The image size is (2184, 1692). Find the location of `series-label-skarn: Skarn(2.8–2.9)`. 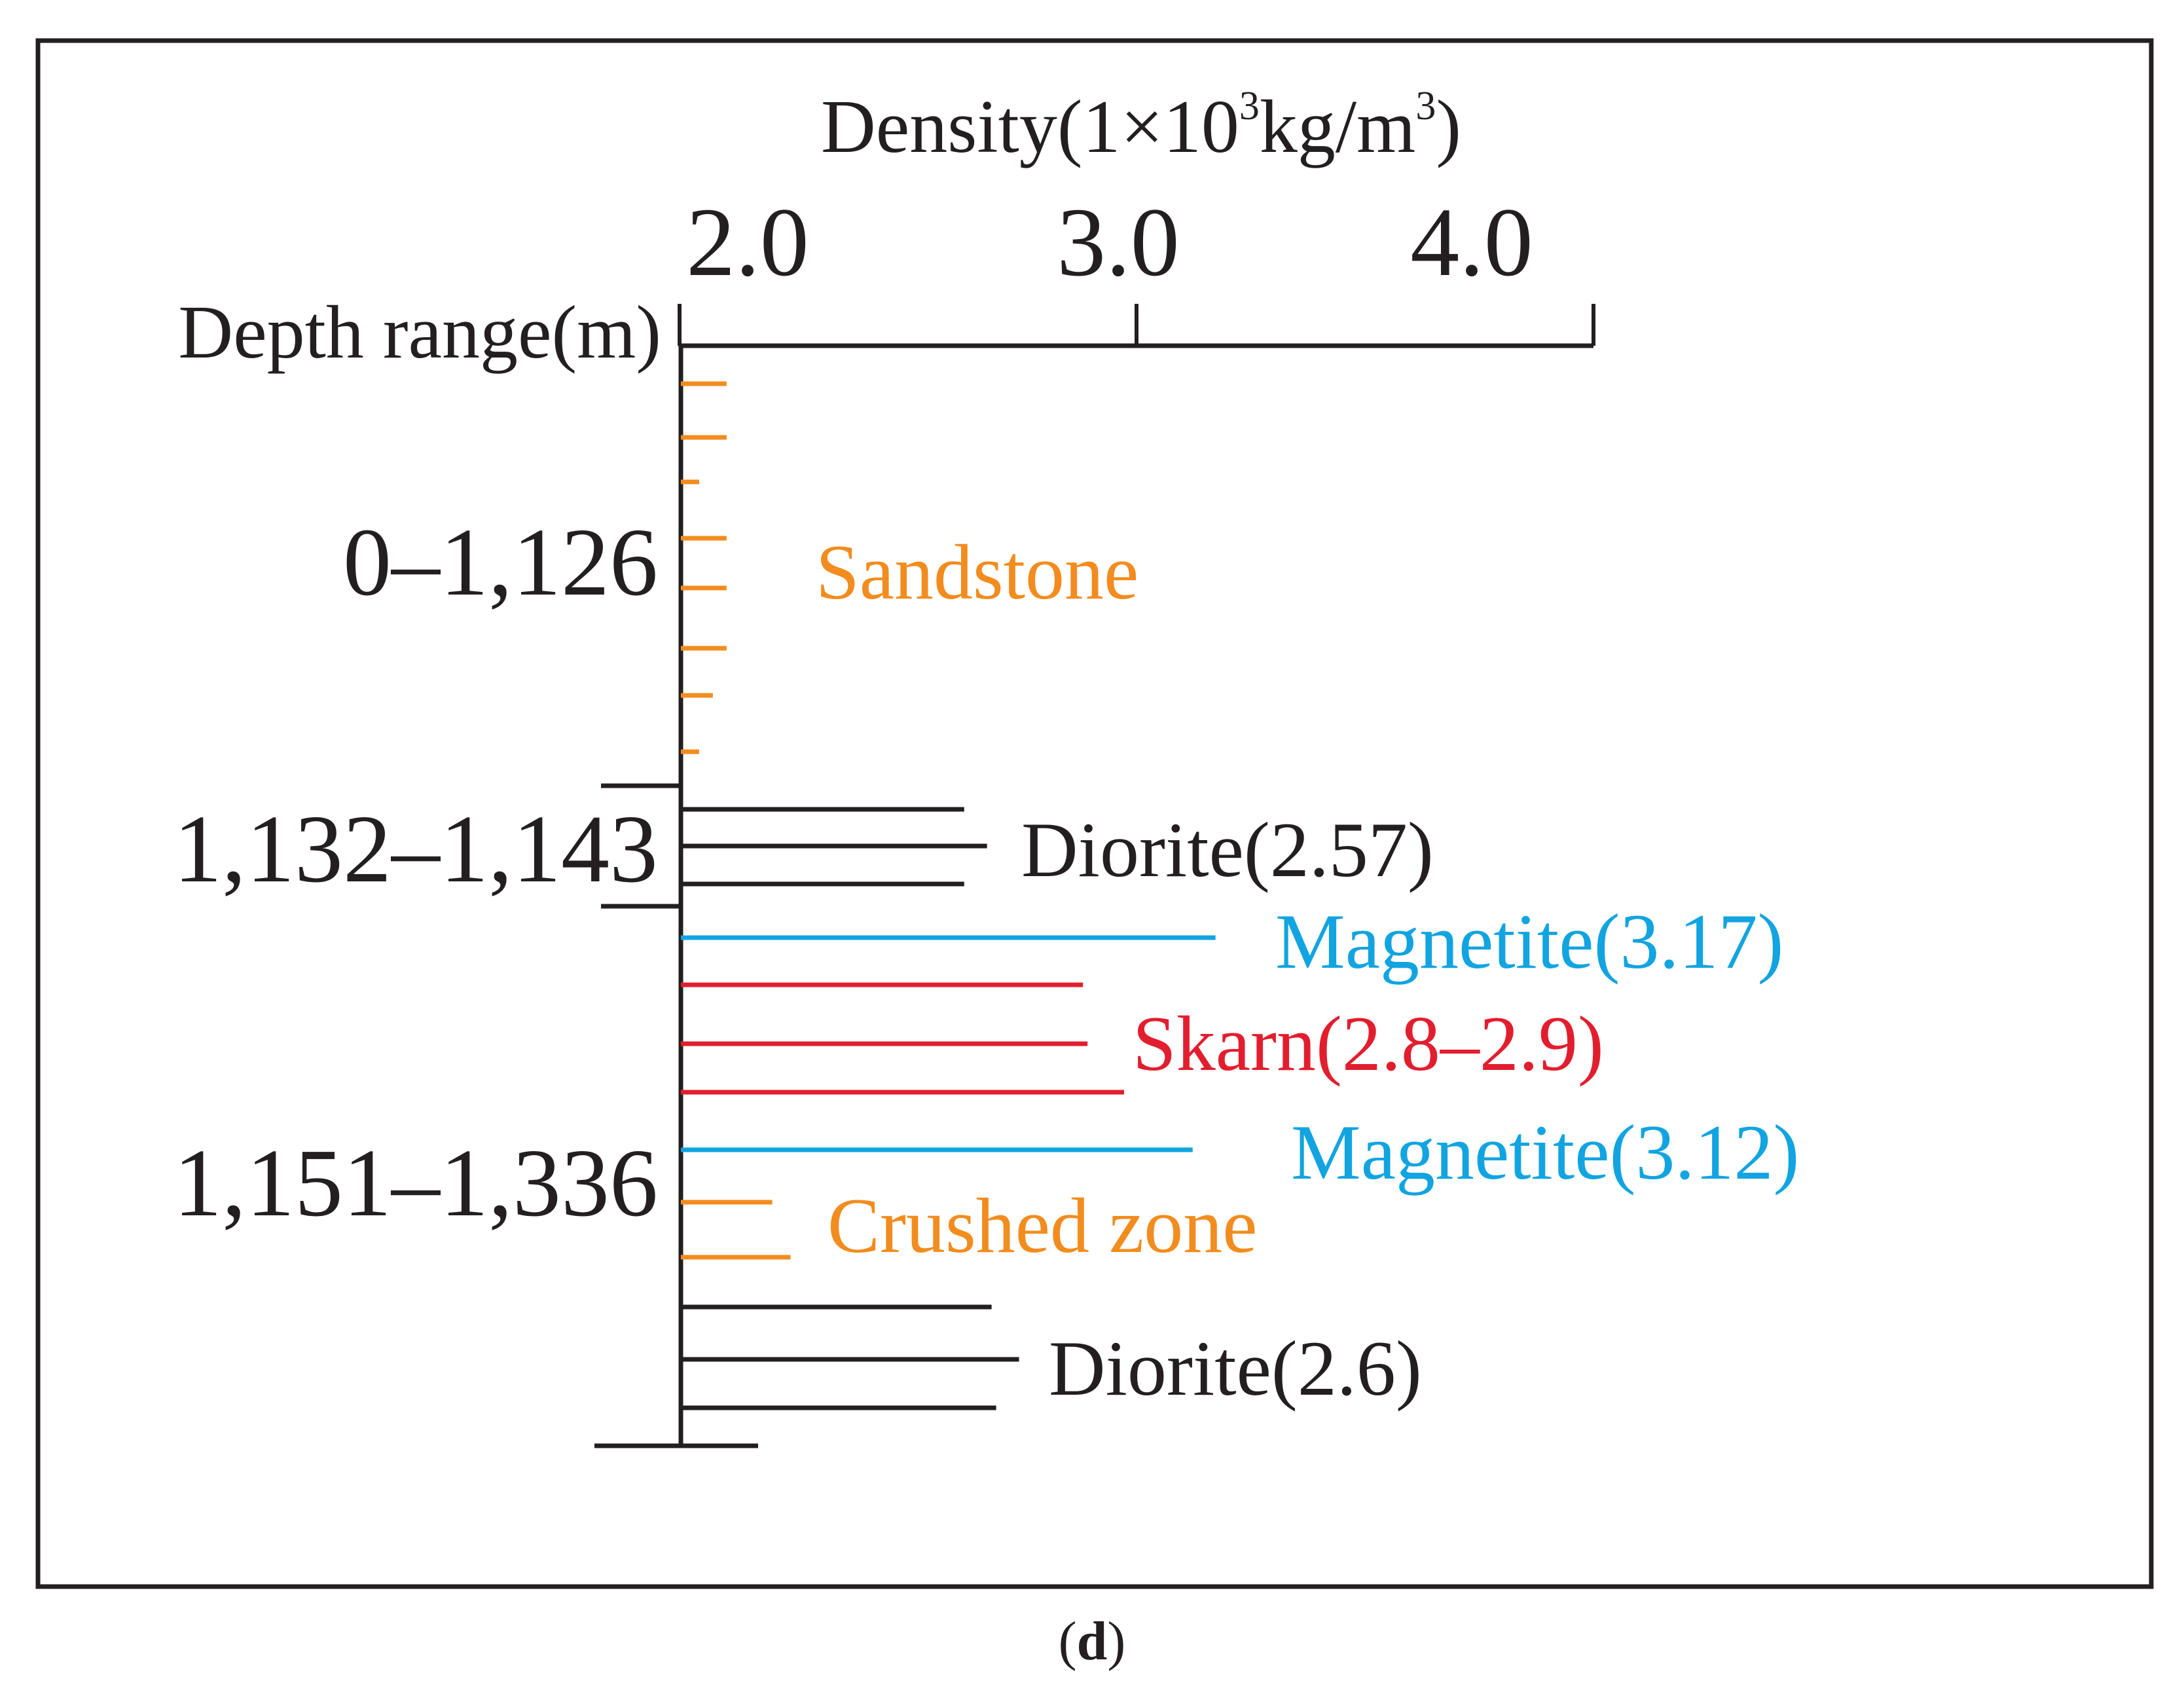

series-label-skarn: Skarn(2.8–2.9) is located at coordinates (1368, 1043).